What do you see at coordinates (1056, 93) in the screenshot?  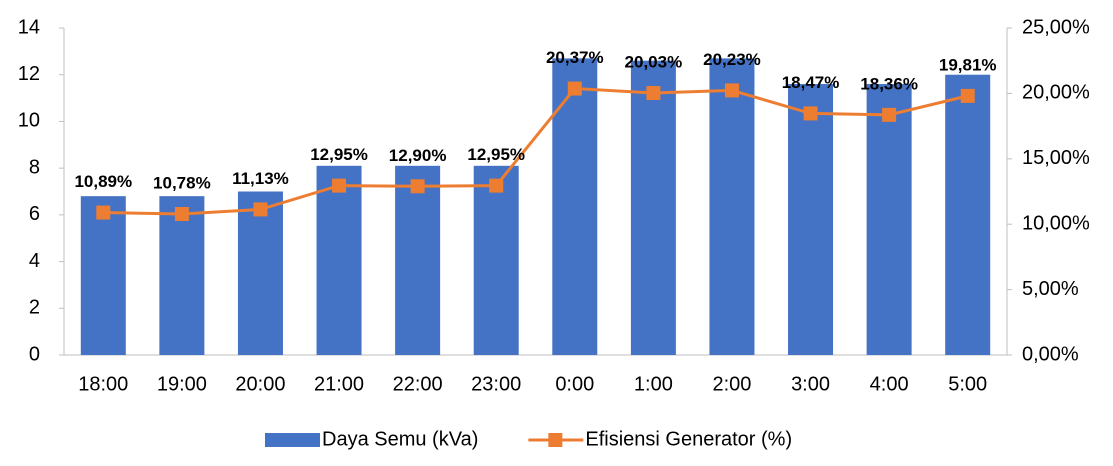 I see `y2-tick-label: 20,00%` at bounding box center [1056, 93].